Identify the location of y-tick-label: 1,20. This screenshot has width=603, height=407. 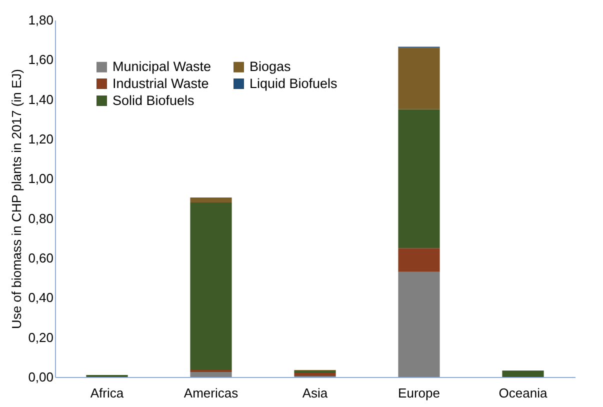
(41, 139).